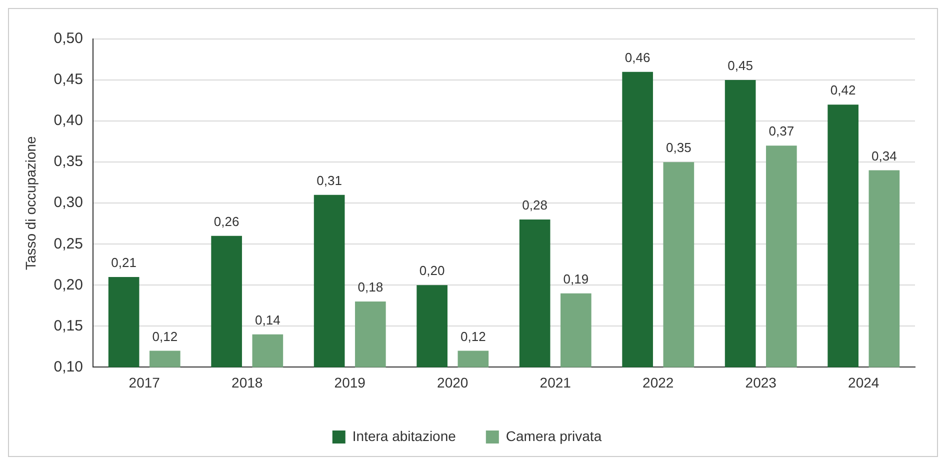 The image size is (946, 465). I want to click on y-tick-label: 0,25, so click(68, 243).